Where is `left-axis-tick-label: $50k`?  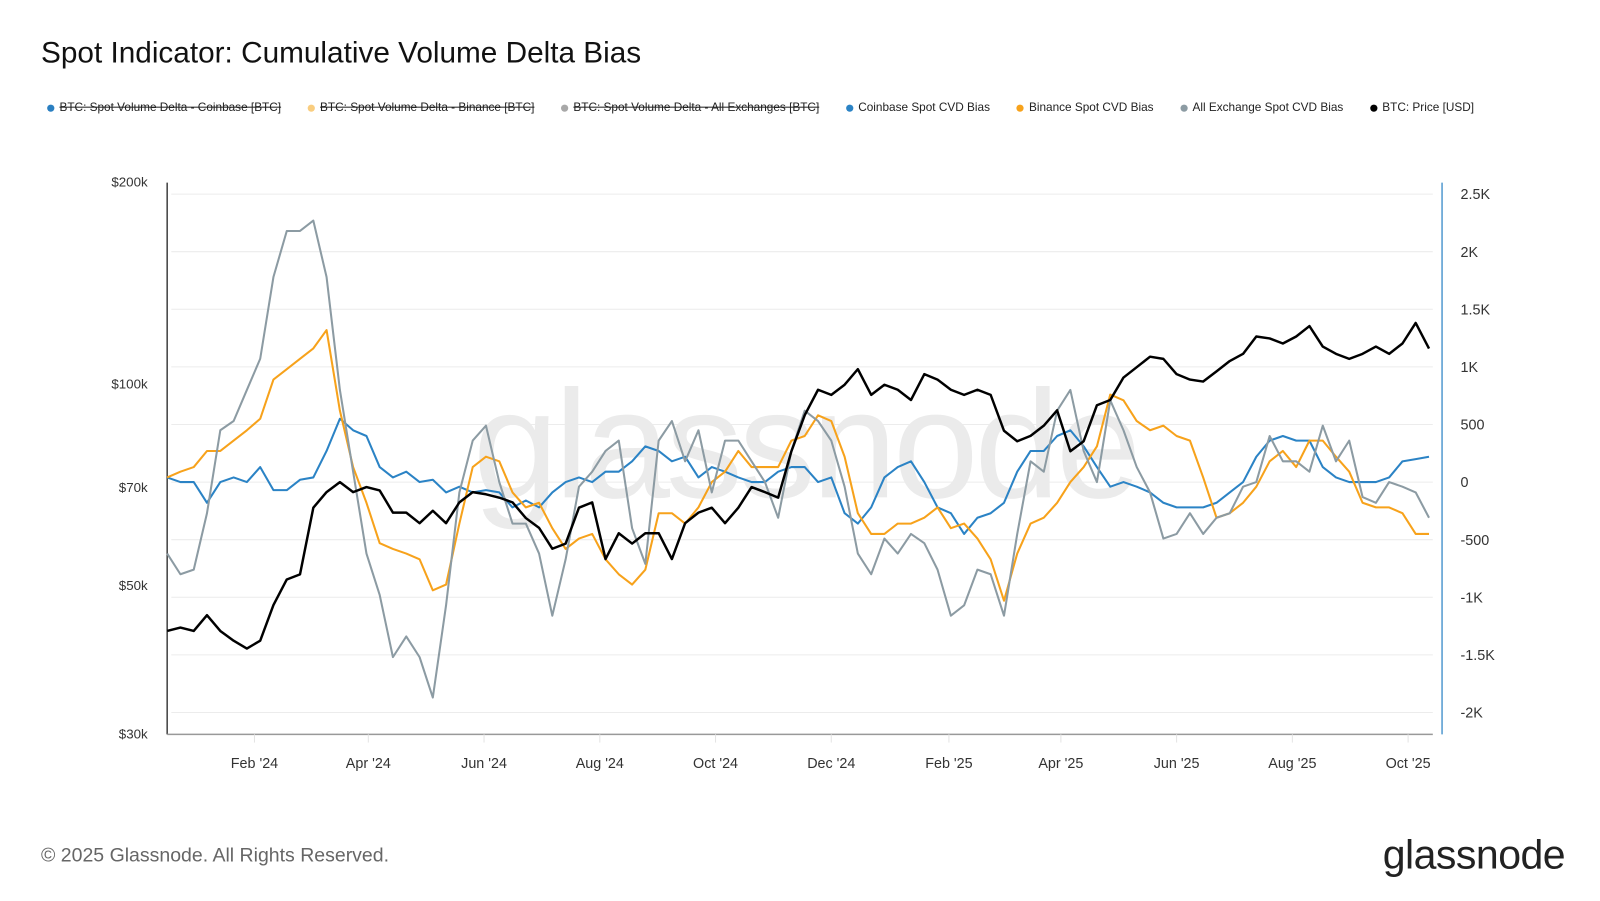 left-axis-tick-label: $50k is located at coordinates (133, 585).